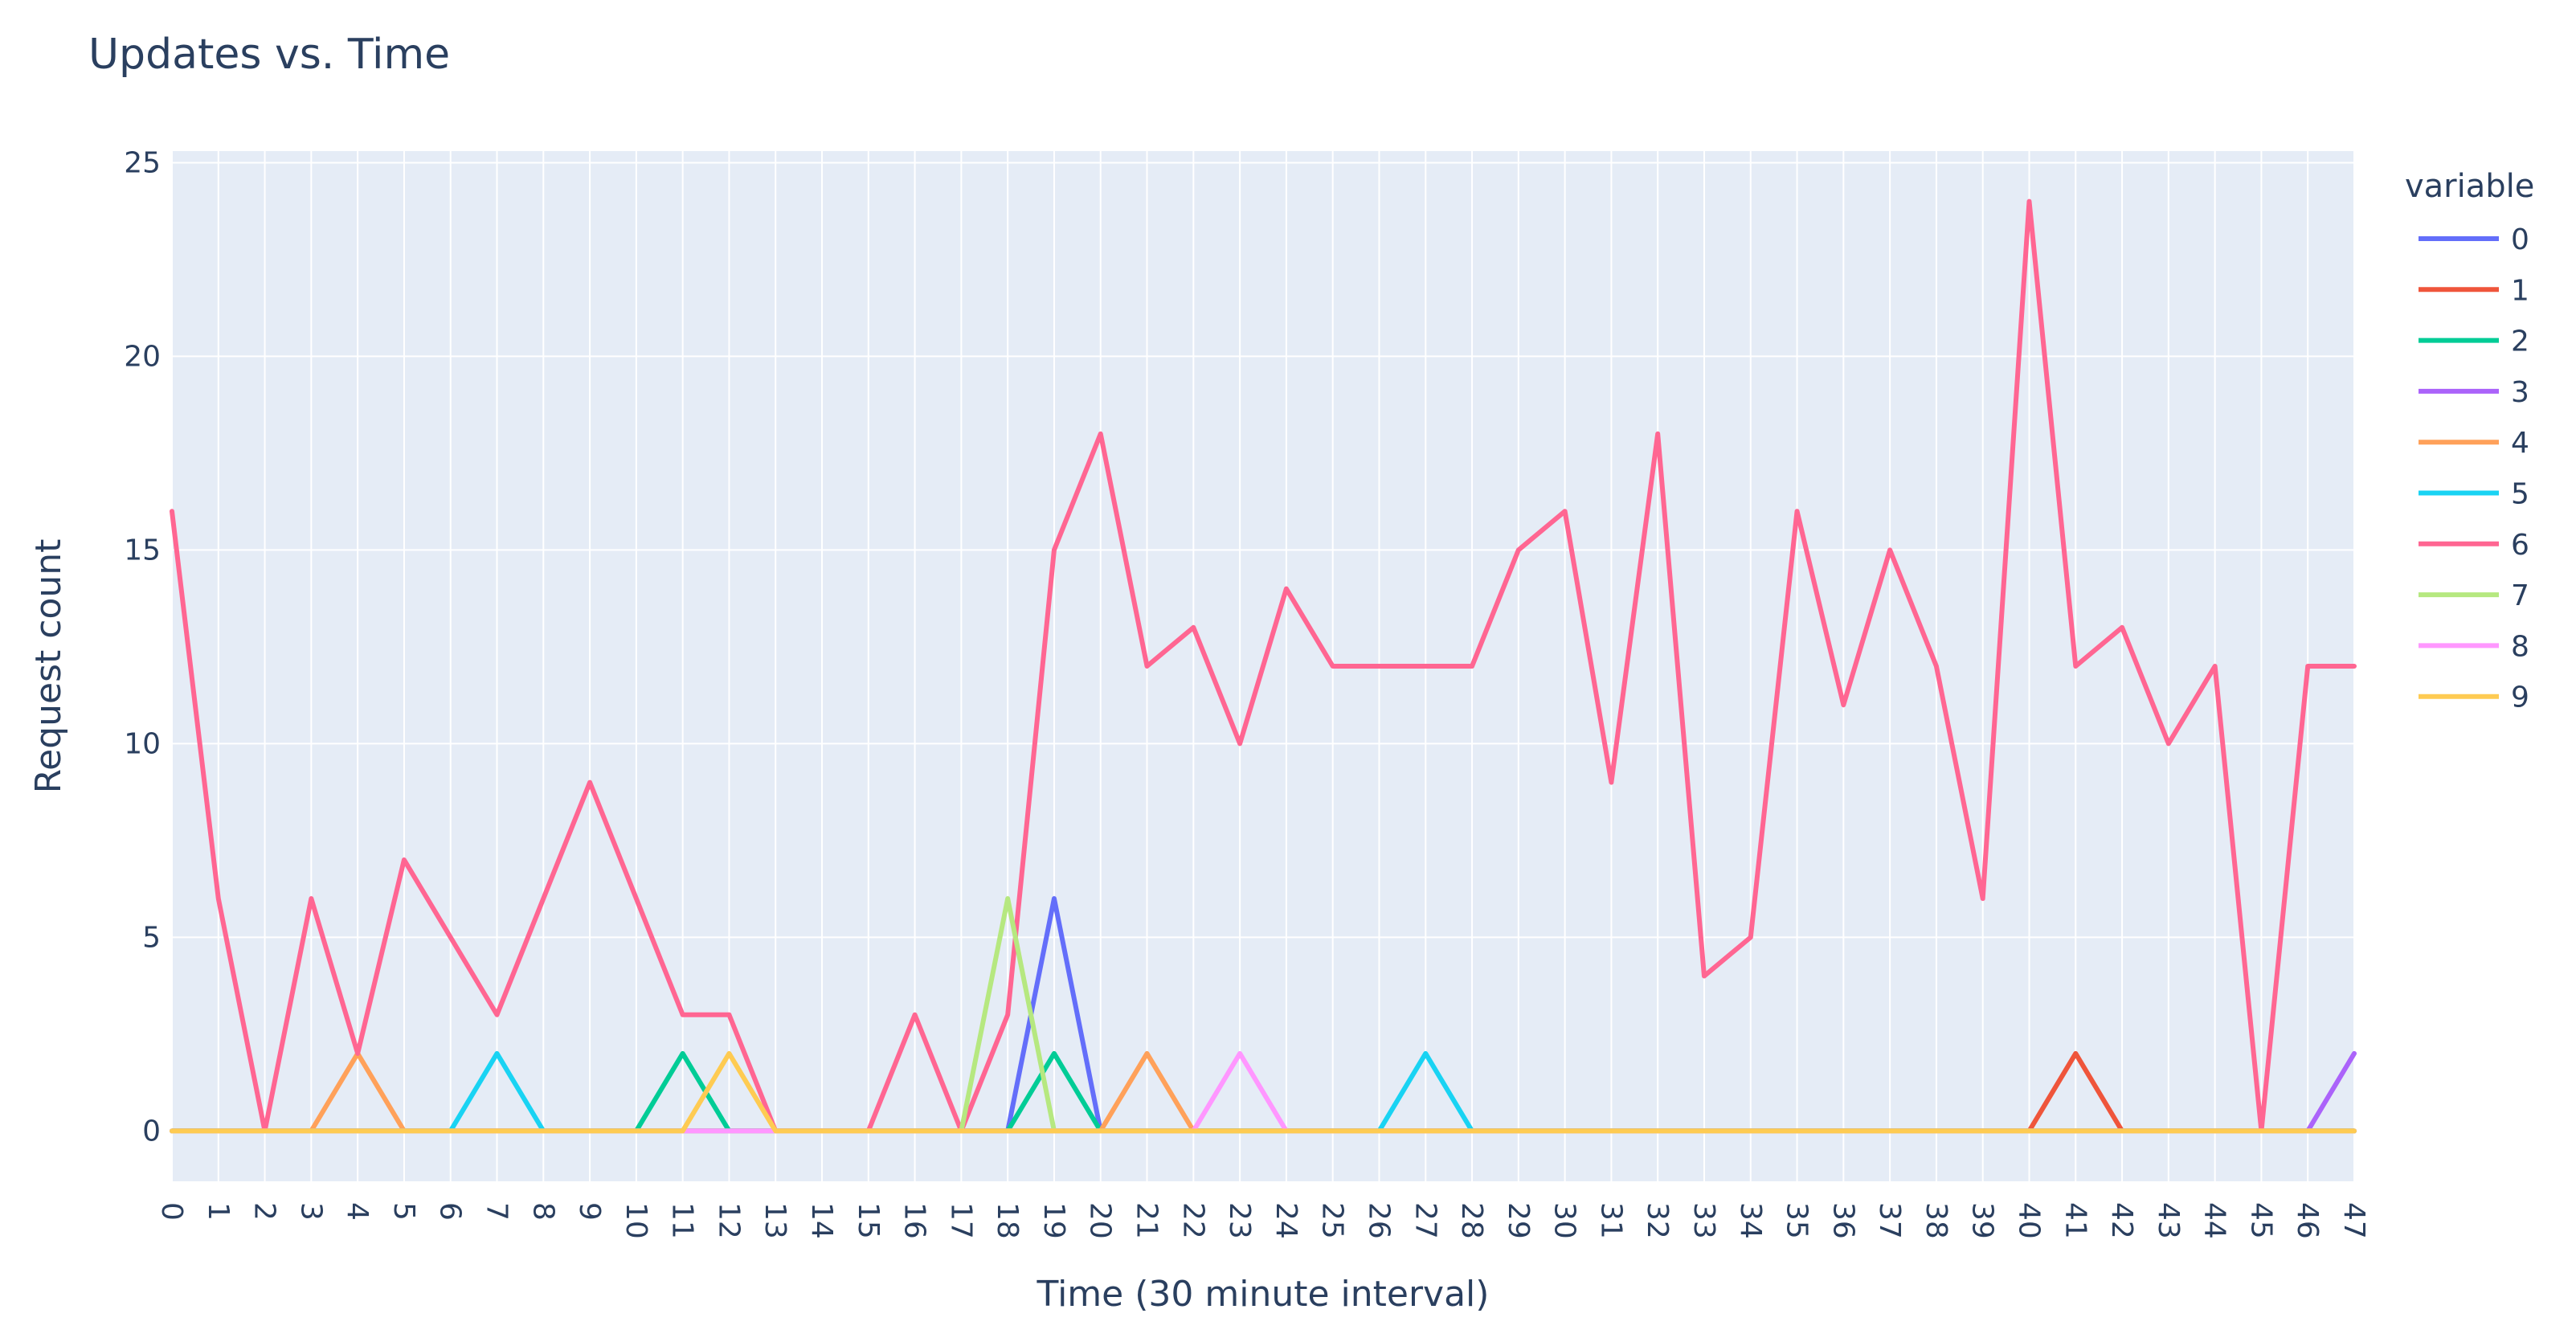 This screenshot has height=1338, width=2576. I want to click on x-axis-title: Time (30 minute interval), so click(1264, 1294).